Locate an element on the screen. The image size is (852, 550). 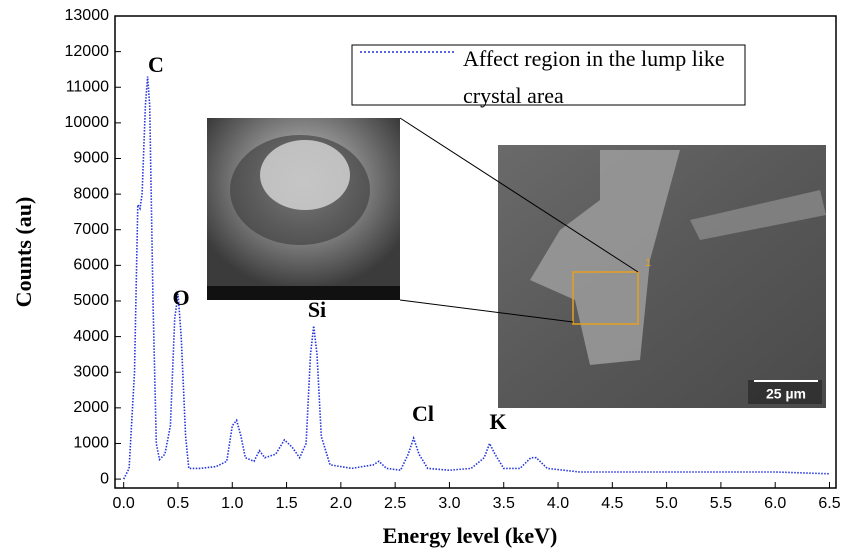
y-tick-label: 0 is located at coordinates (104, 478).